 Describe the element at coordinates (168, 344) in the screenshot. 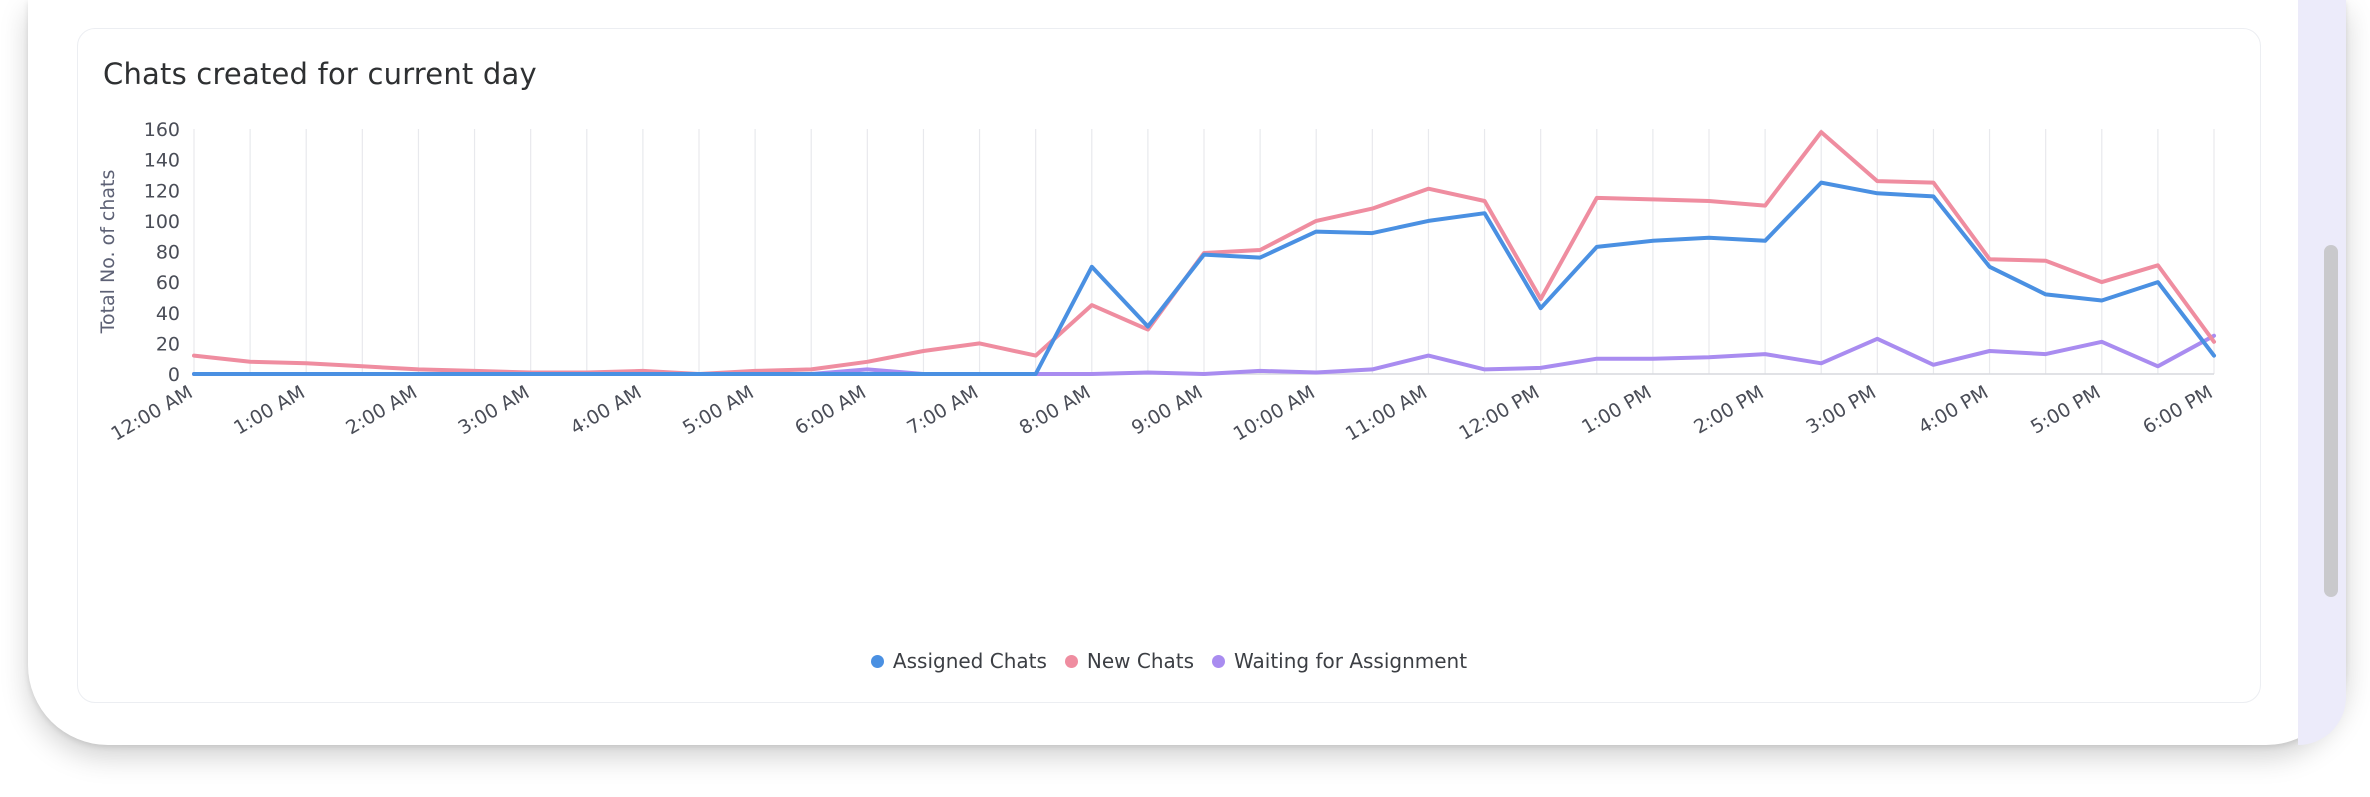

I see `y-tick-label: 20` at that location.